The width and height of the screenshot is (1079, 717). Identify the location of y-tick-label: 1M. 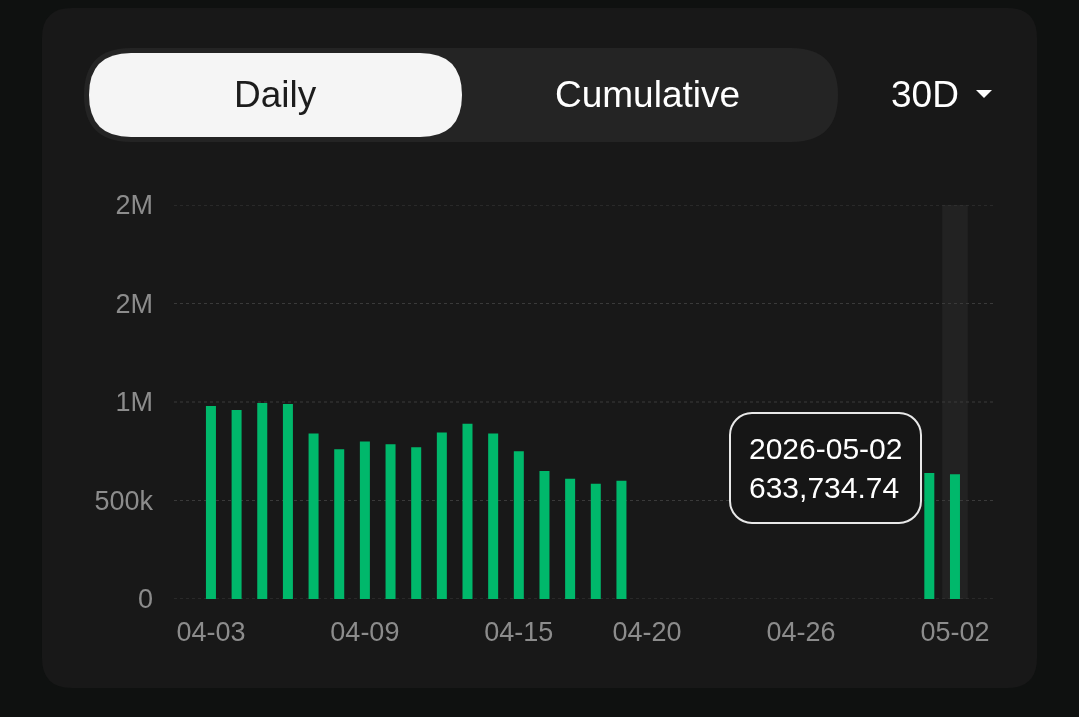
(134, 402).